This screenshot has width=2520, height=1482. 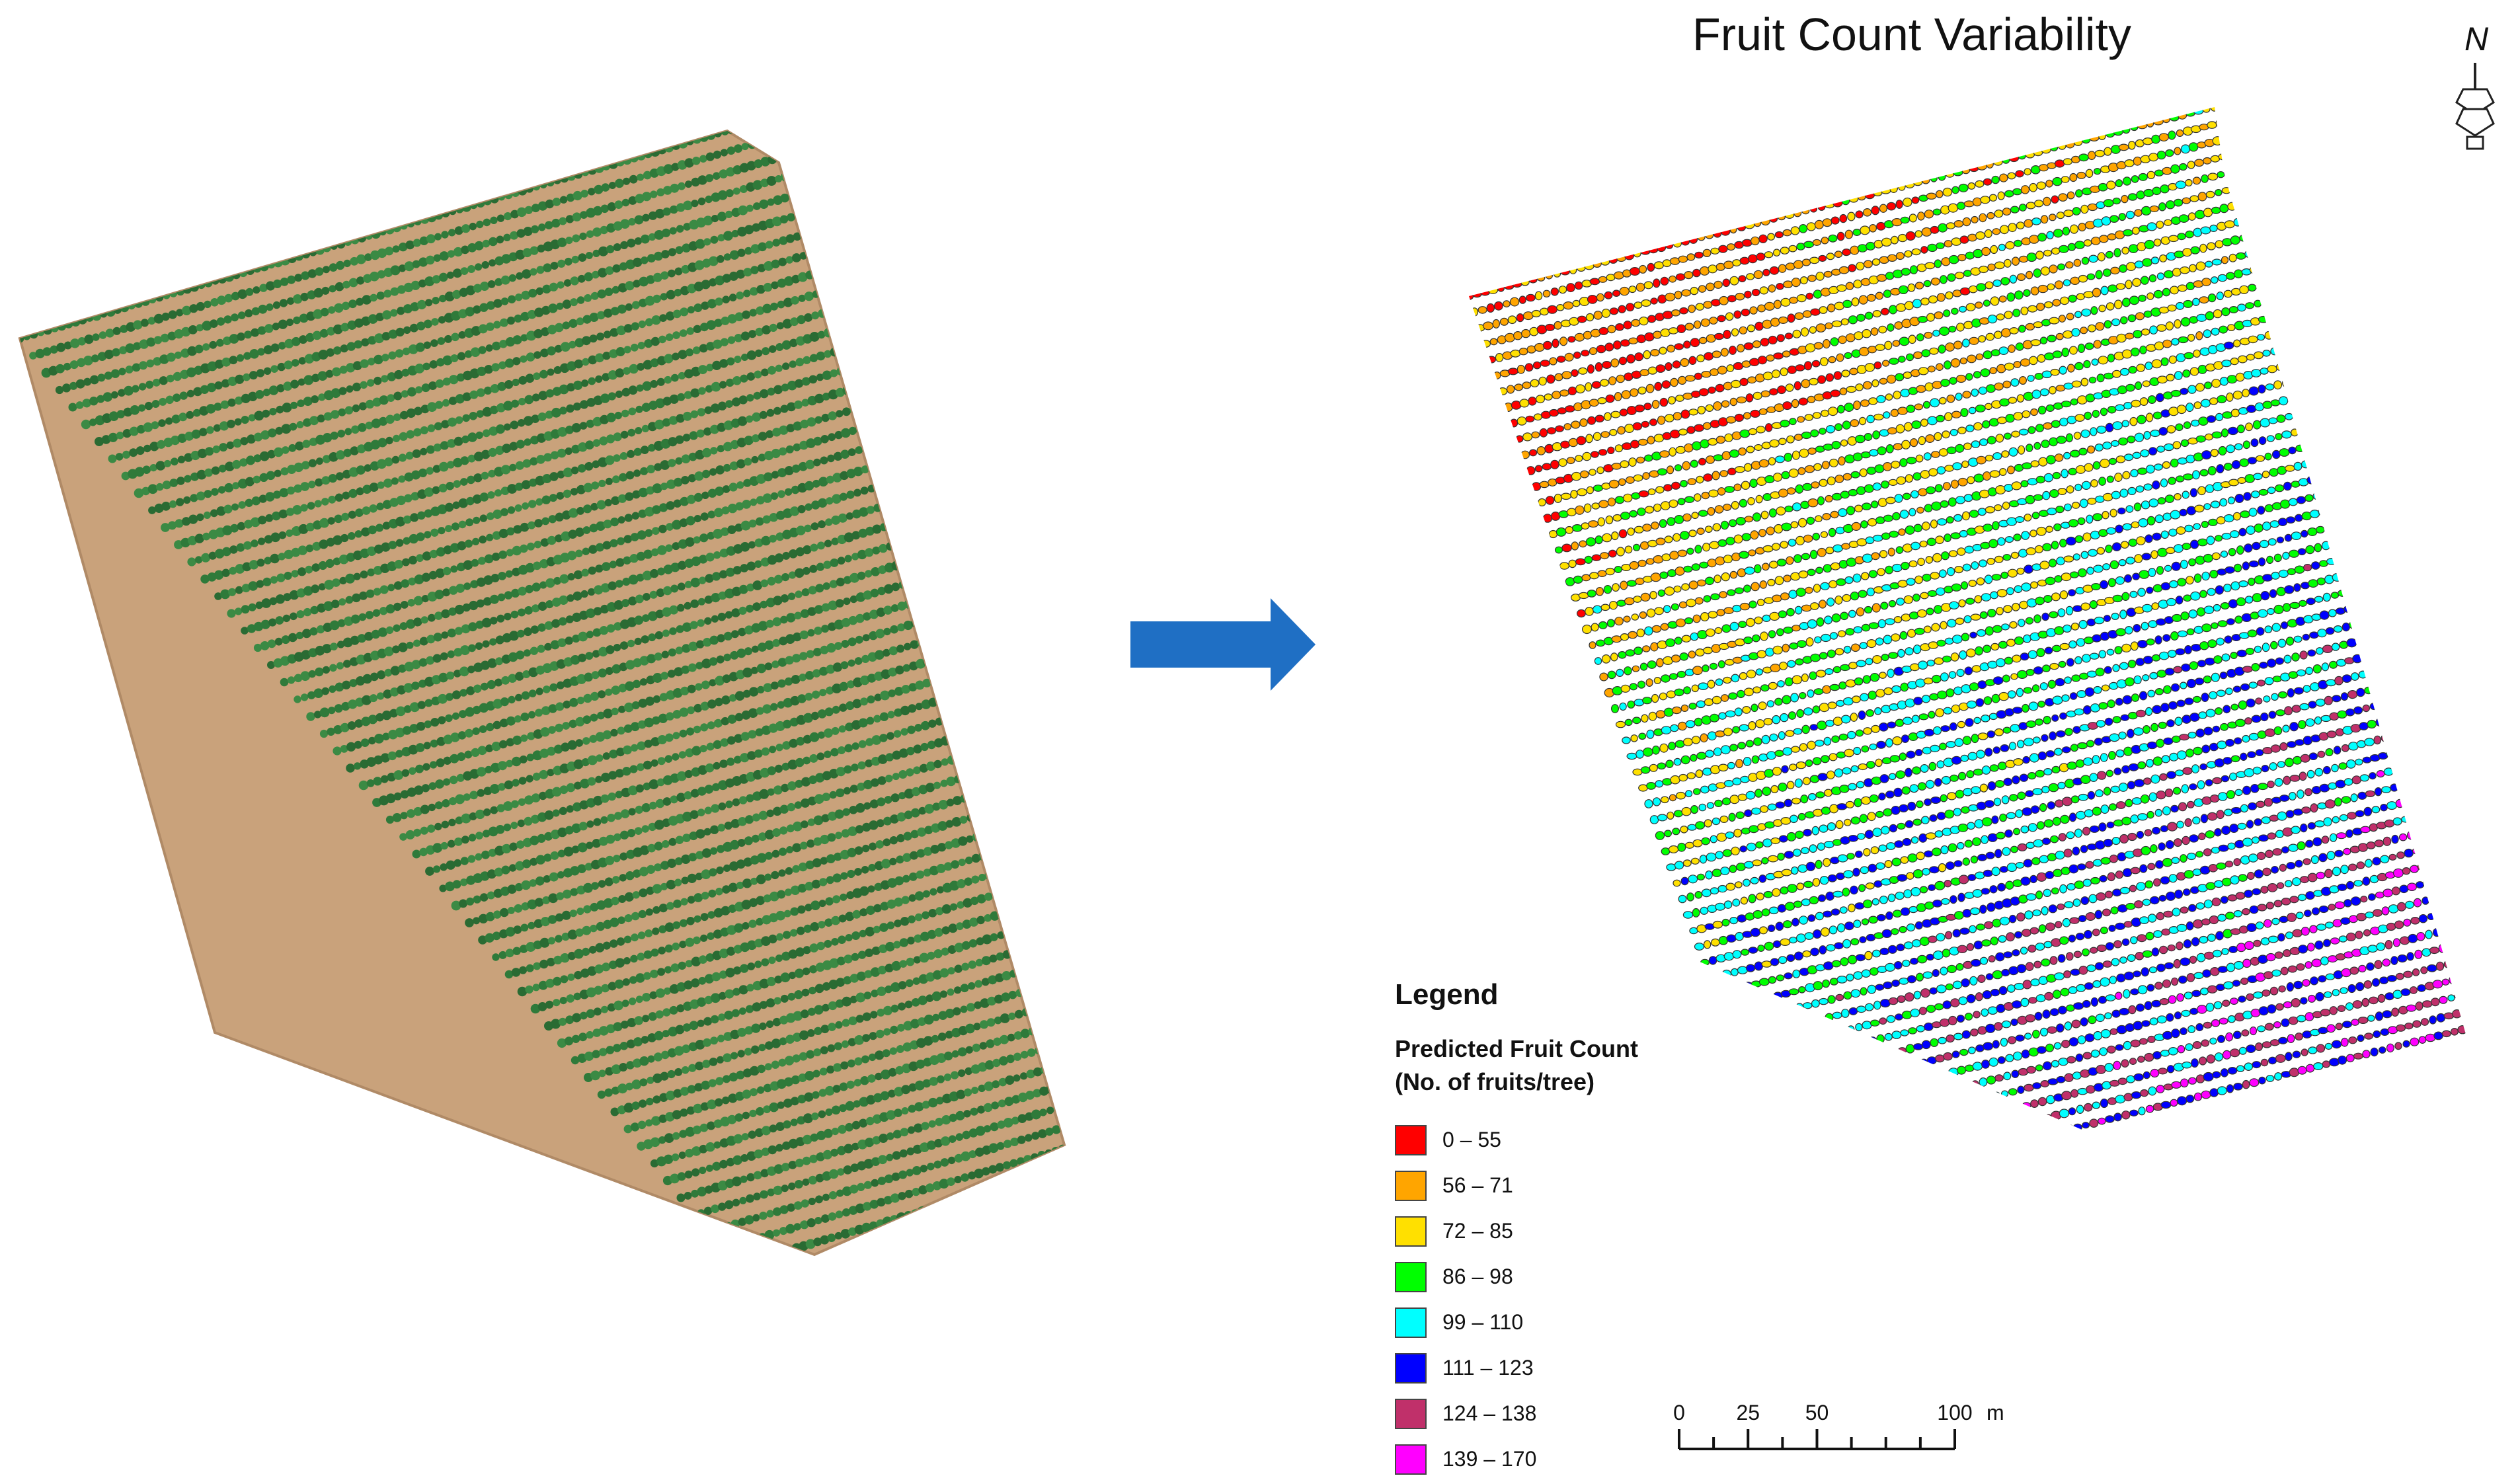 I want to click on legend-label: 72 – 85, so click(x=1477, y=1231).